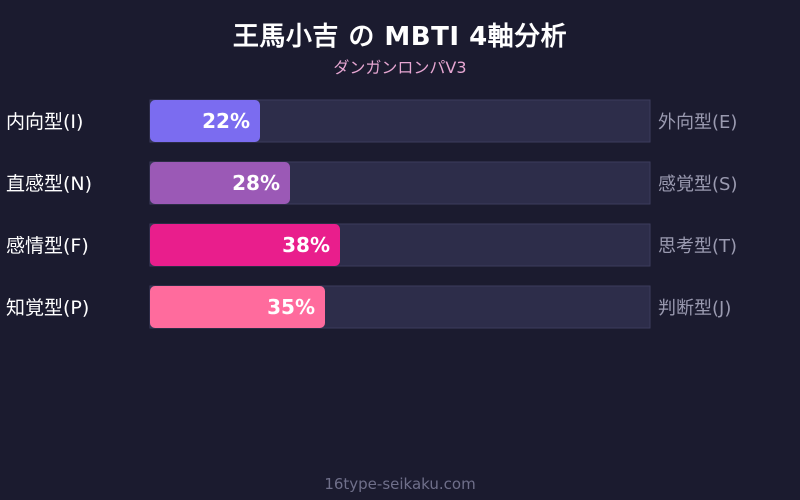 The image size is (800, 500). Describe the element at coordinates (697, 246) in the screenshot. I see `opposite-label: 思考型(T)` at that location.